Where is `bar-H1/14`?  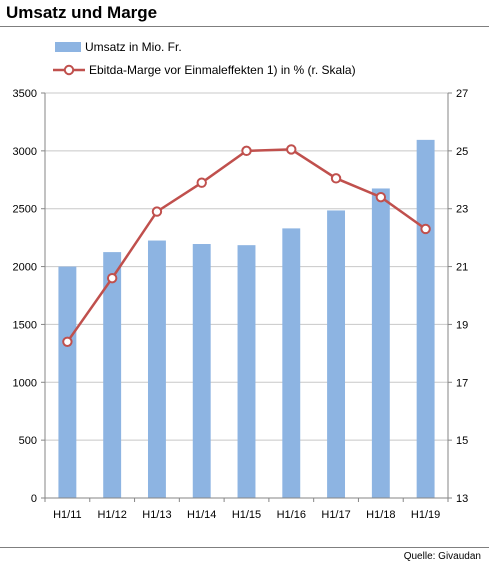 bar-H1/14 is located at coordinates (201, 371).